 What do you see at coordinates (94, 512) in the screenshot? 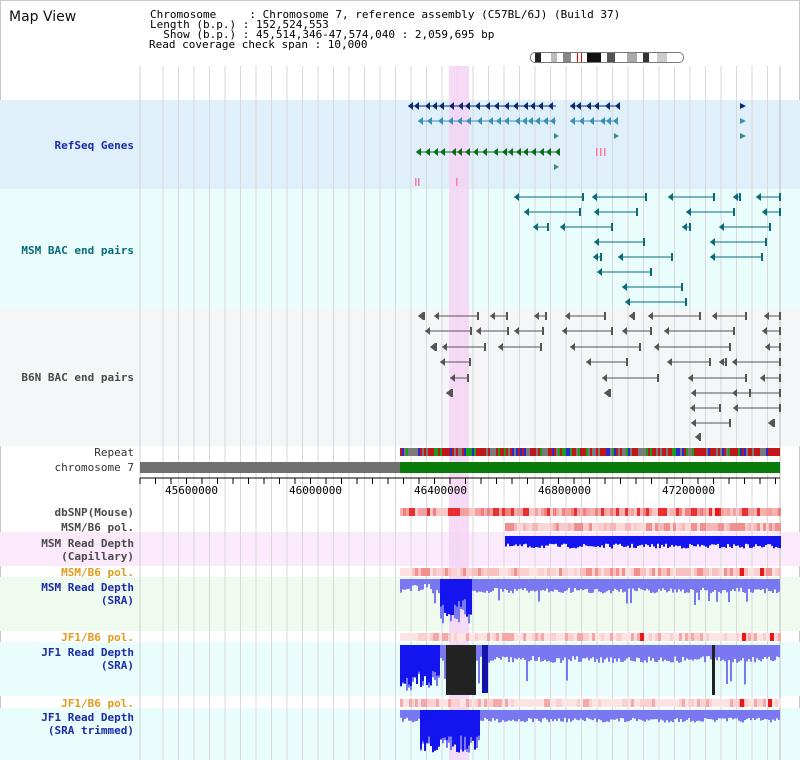
I see `dbsnp-label: dbSNP(Mouse)` at bounding box center [94, 512].